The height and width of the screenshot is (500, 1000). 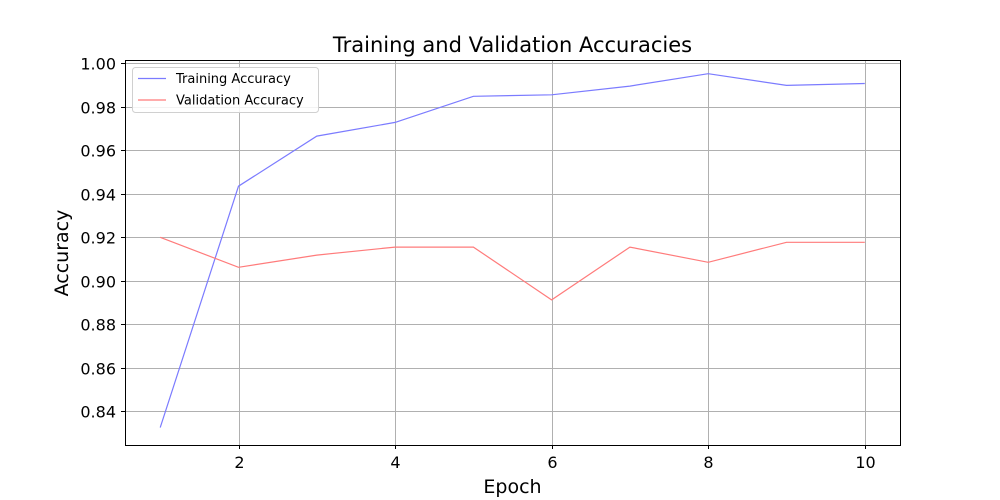 What do you see at coordinates (98, 369) in the screenshot?
I see `y-tick-label: 0.86` at bounding box center [98, 369].